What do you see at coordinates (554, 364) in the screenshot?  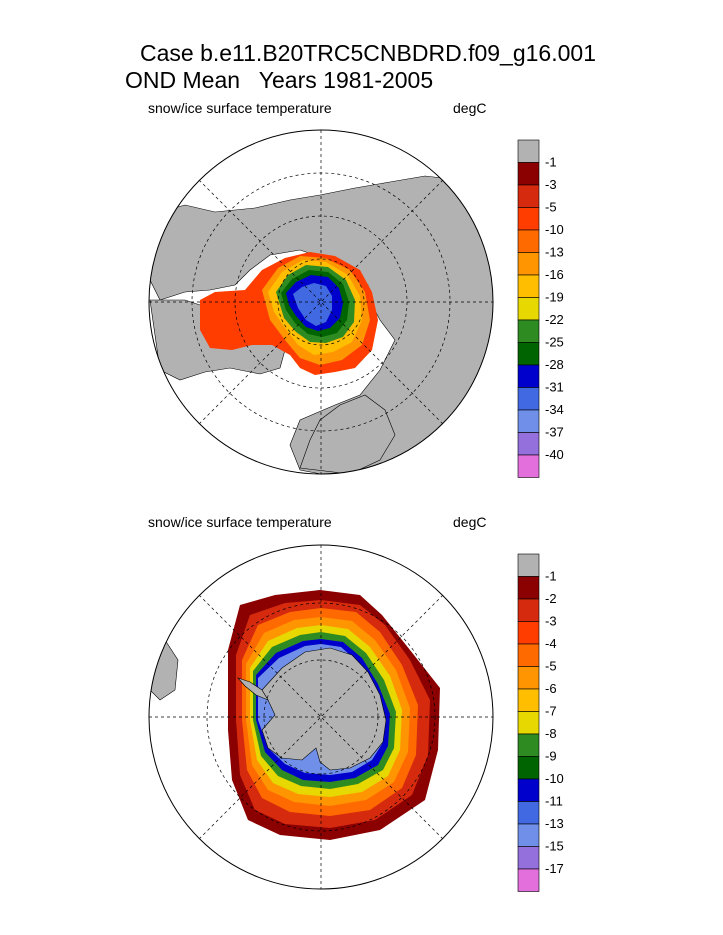 I see `colorbar-tick-label: -28` at bounding box center [554, 364].